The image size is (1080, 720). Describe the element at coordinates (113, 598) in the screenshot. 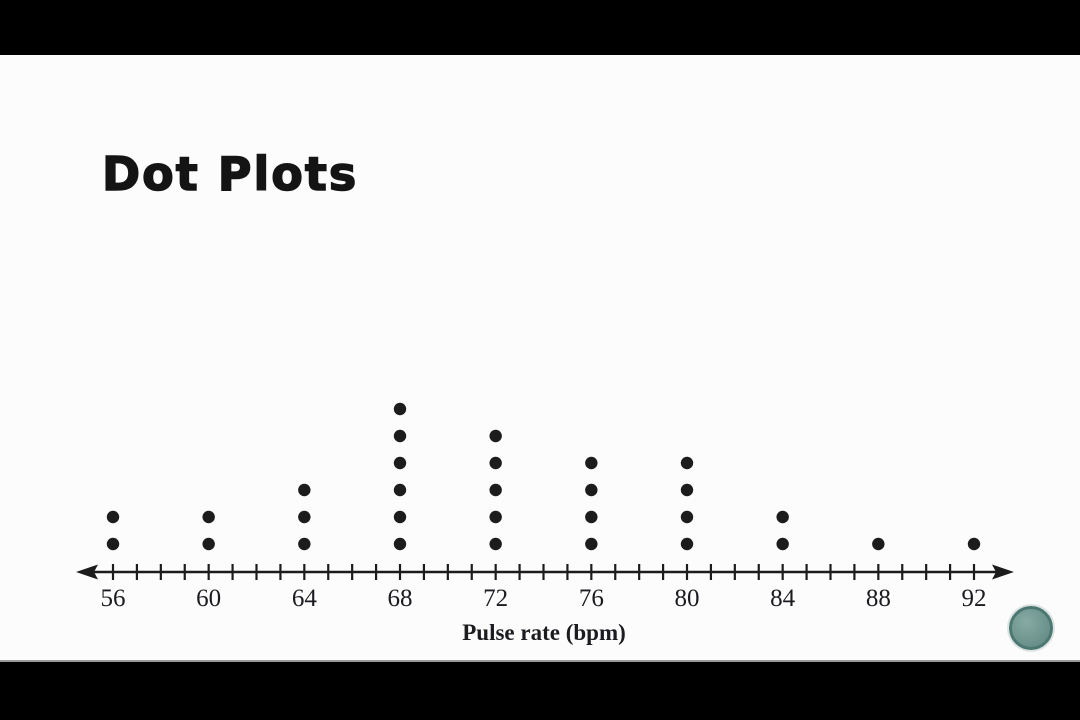

I see `tick-label: 56` at that location.